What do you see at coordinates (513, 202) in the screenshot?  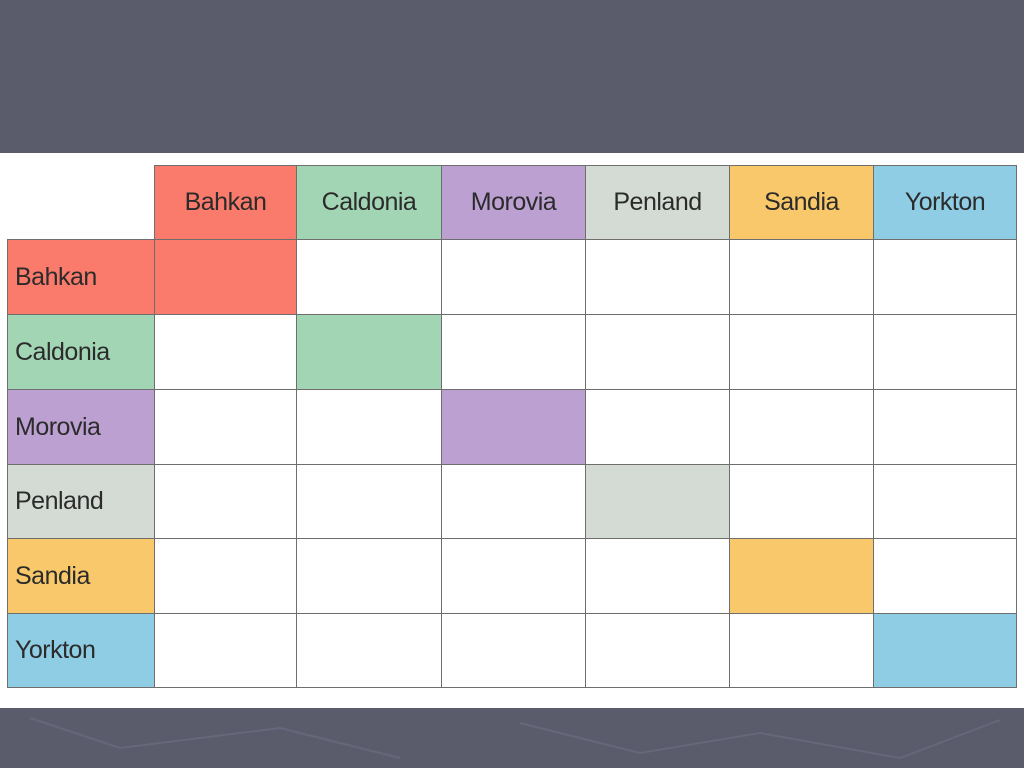 I see `column-header: Morovia` at bounding box center [513, 202].